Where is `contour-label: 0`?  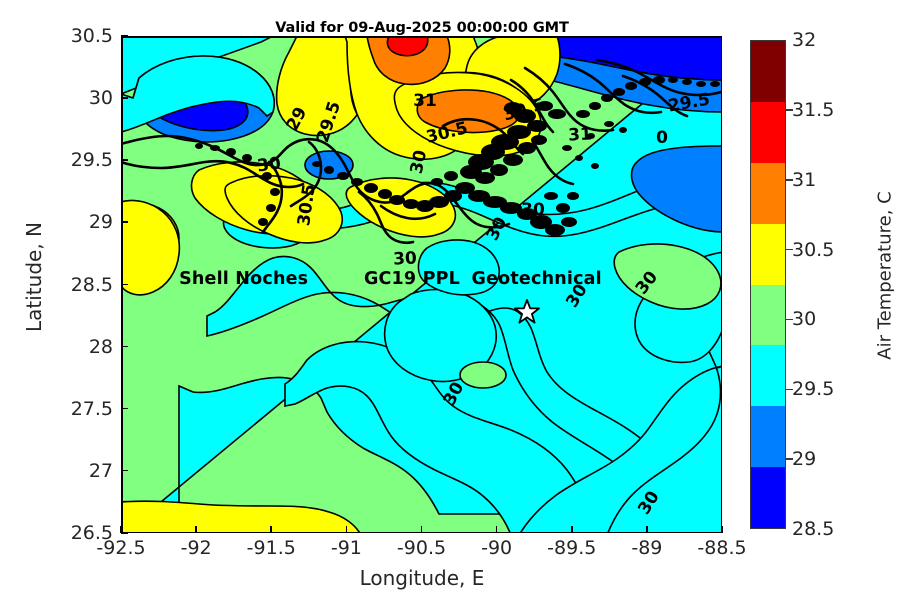
contour-label: 0 is located at coordinates (662, 138).